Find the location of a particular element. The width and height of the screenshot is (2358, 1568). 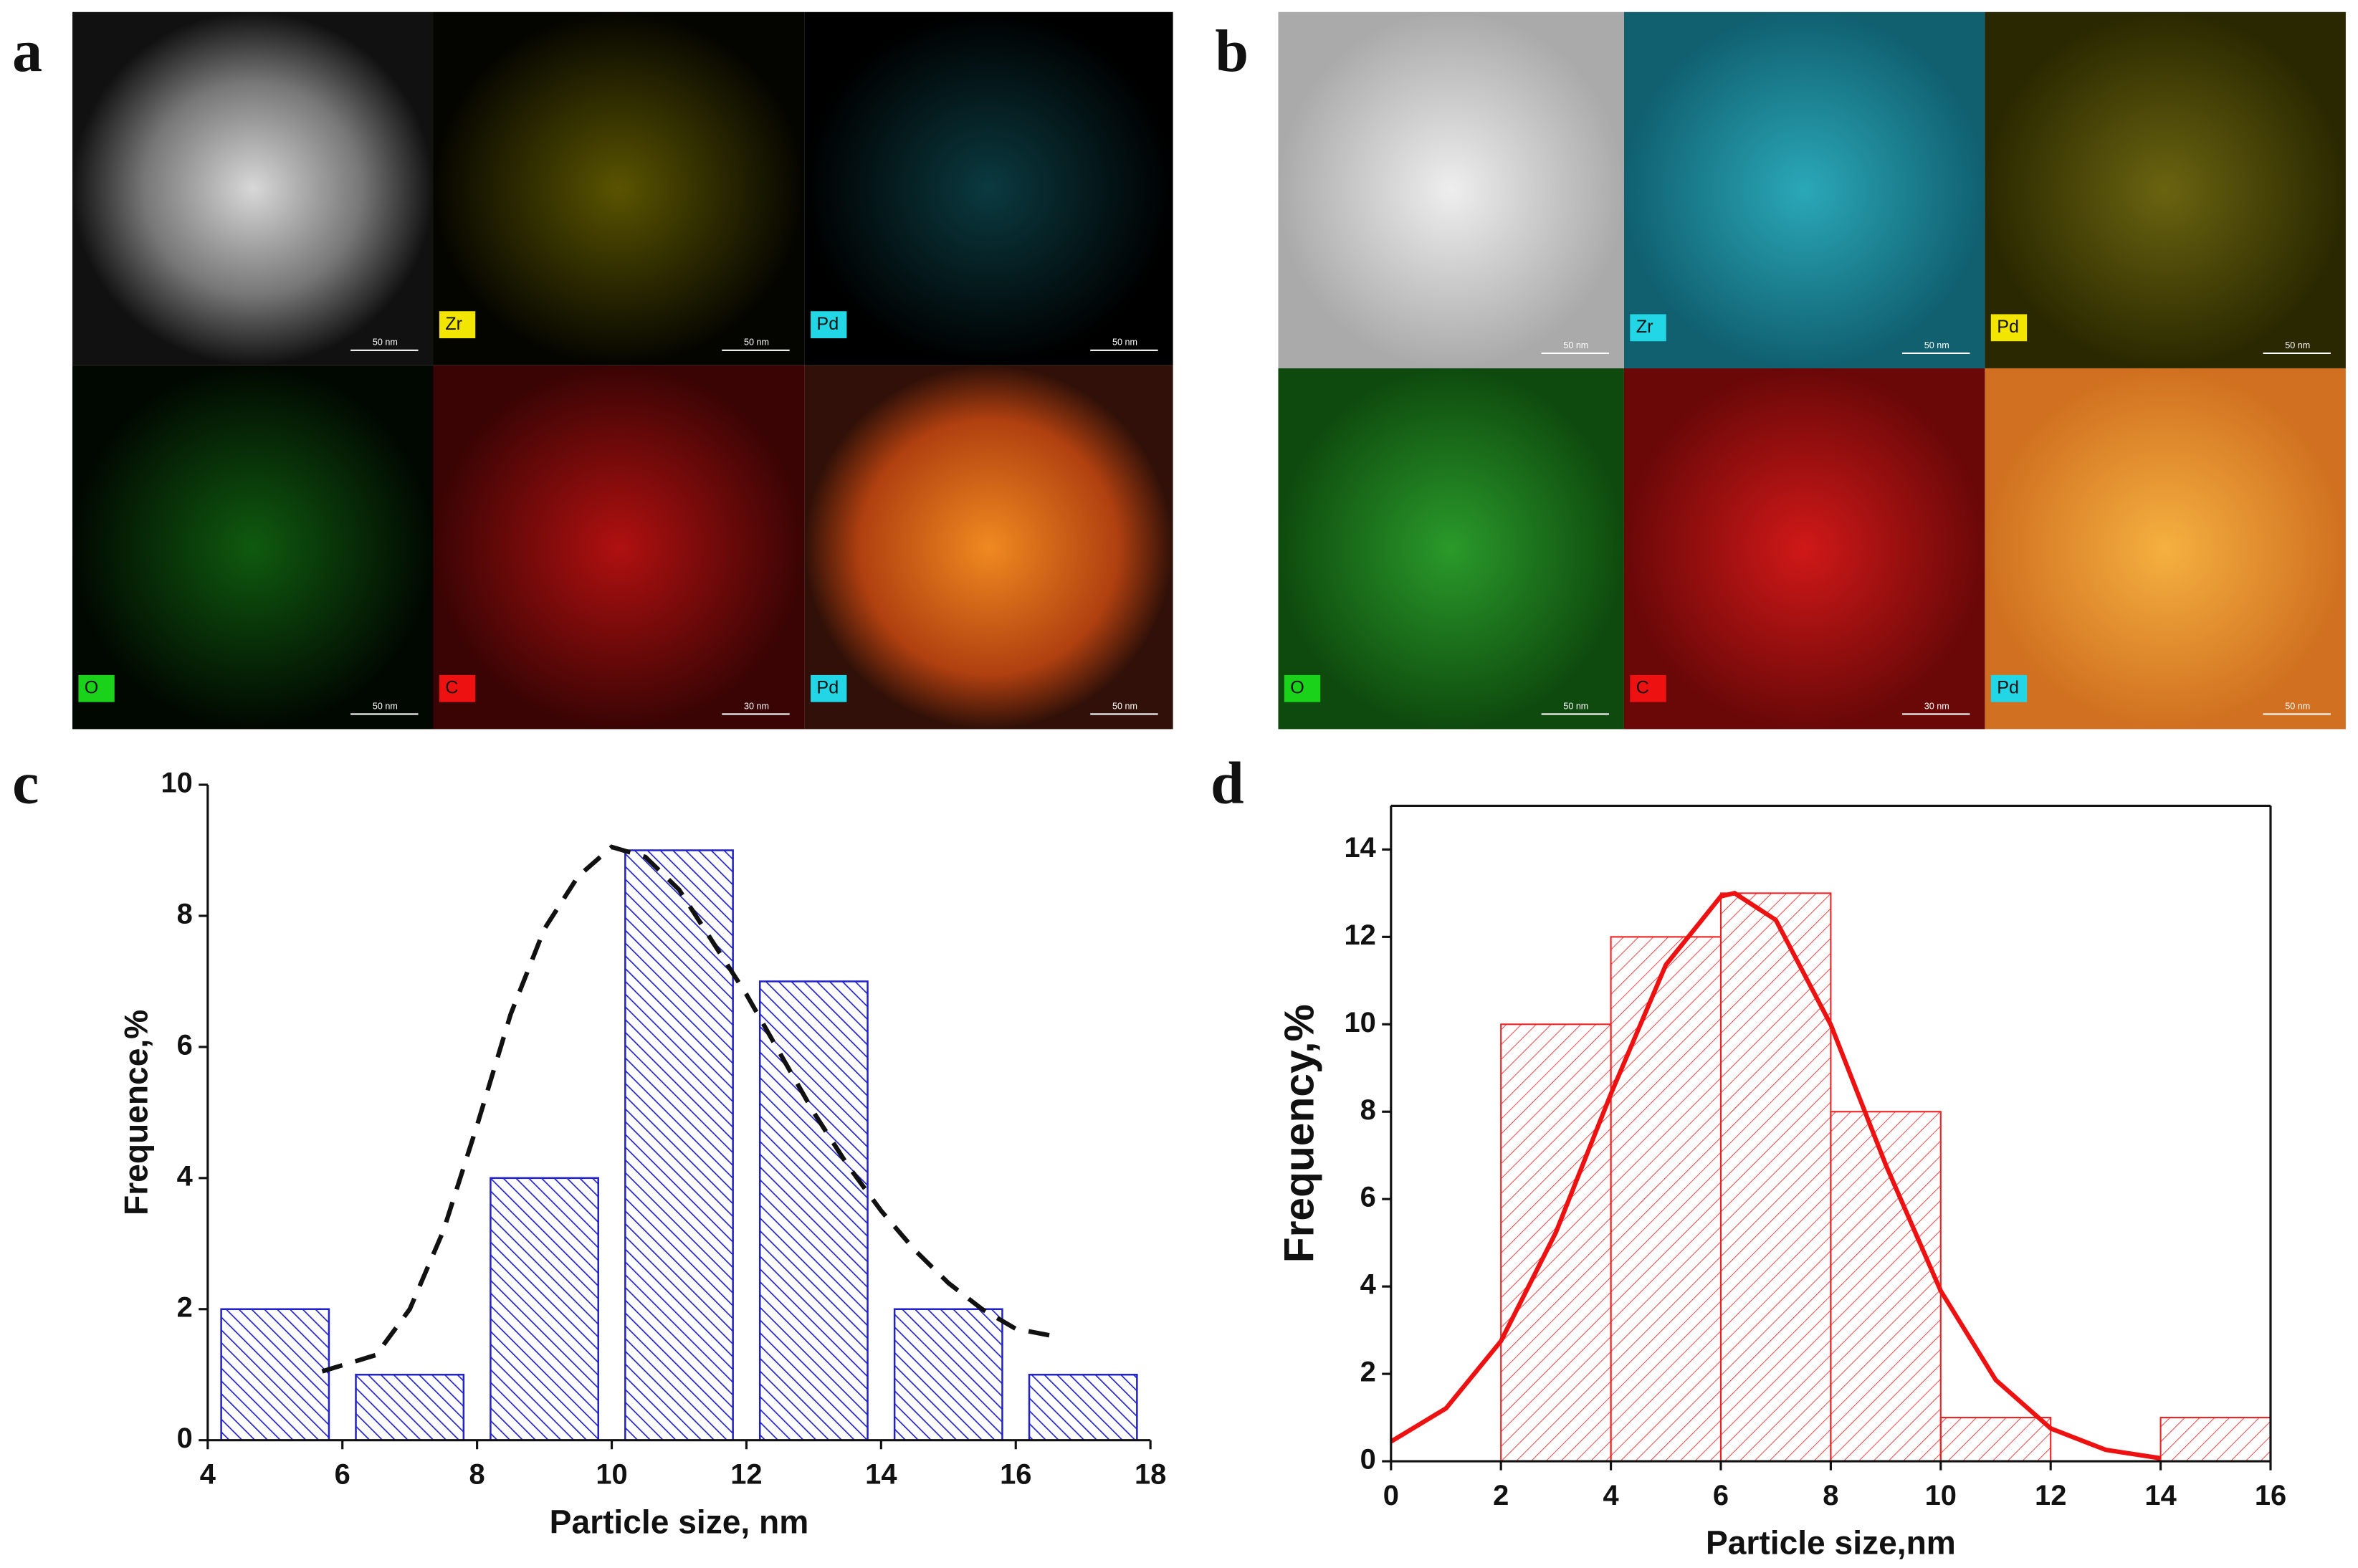

y-tick-label: 12 is located at coordinates (1359, 935).